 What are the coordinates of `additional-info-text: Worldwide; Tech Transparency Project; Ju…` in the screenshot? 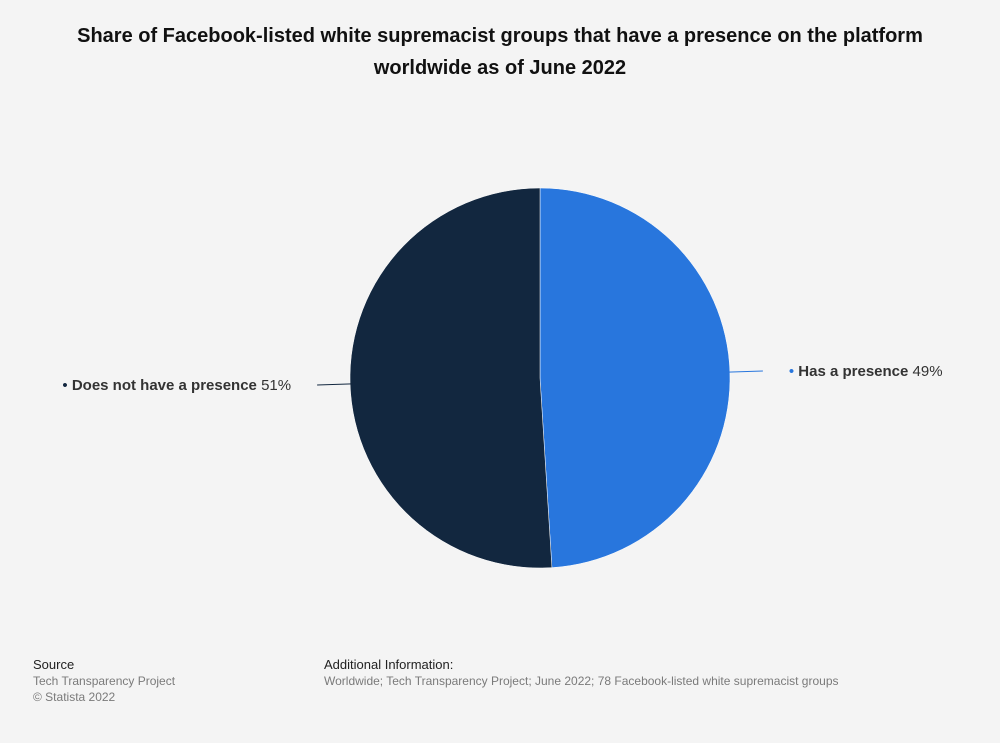 It's located at (581, 681).